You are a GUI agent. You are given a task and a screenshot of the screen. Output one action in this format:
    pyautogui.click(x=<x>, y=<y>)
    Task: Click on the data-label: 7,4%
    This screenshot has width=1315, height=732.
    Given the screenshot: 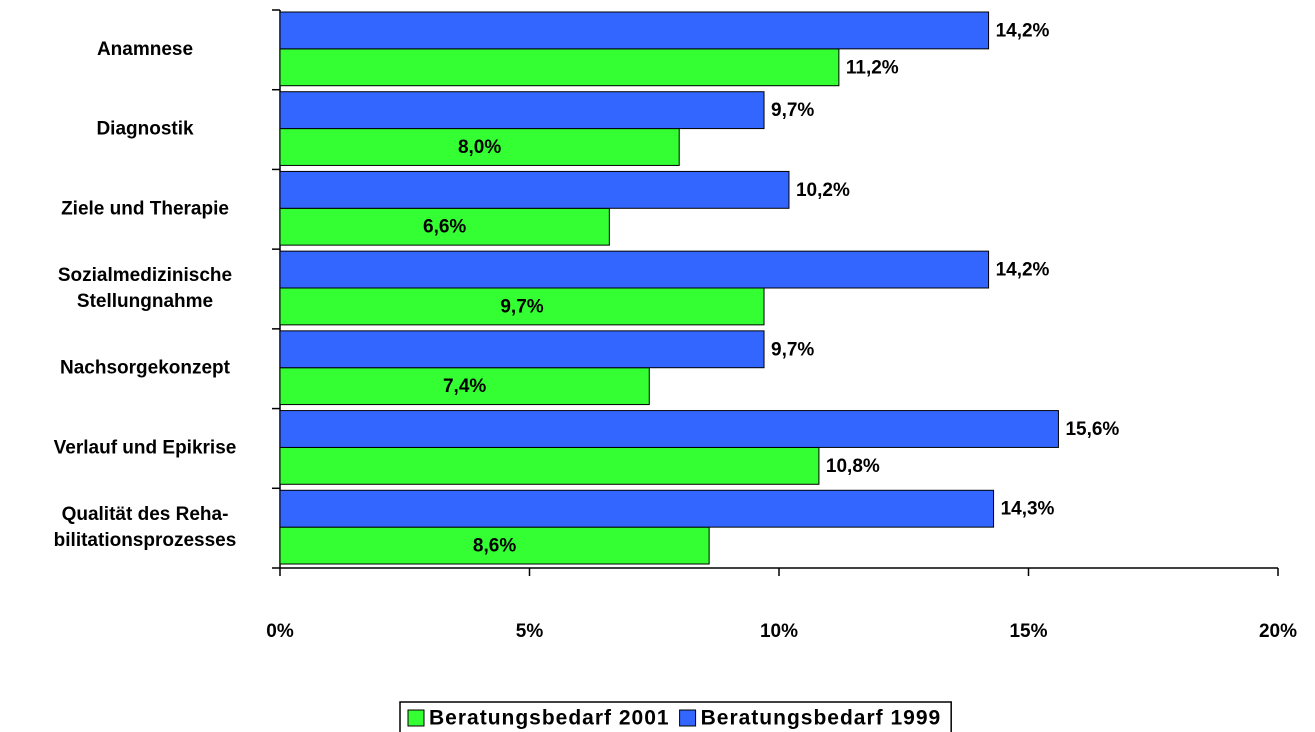 What is the action you would take?
    pyautogui.click(x=464, y=386)
    